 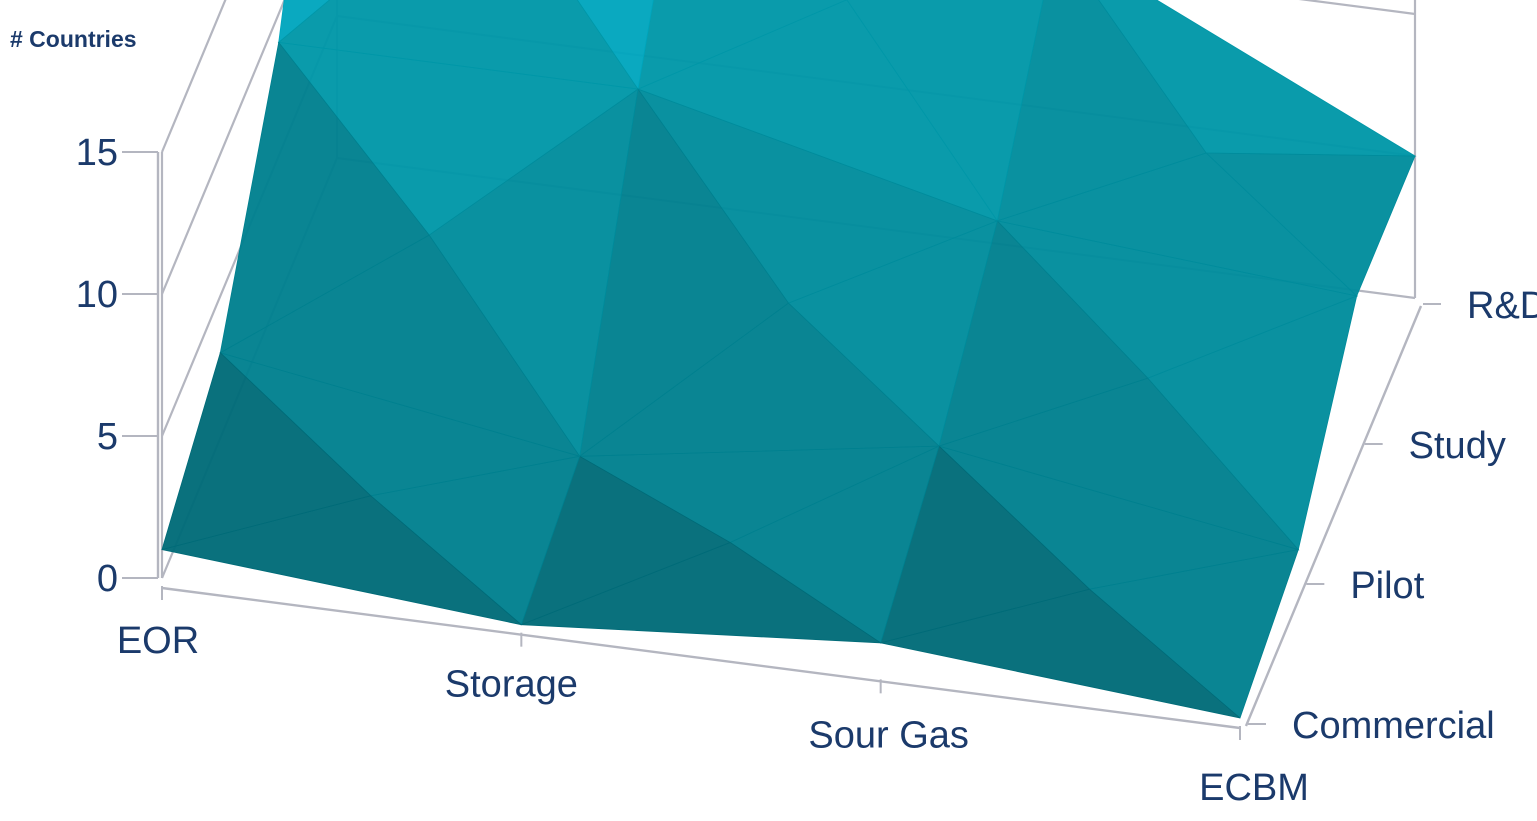 What do you see at coordinates (1393, 726) in the screenshot?
I see `y-category-label-0: Commercial` at bounding box center [1393, 726].